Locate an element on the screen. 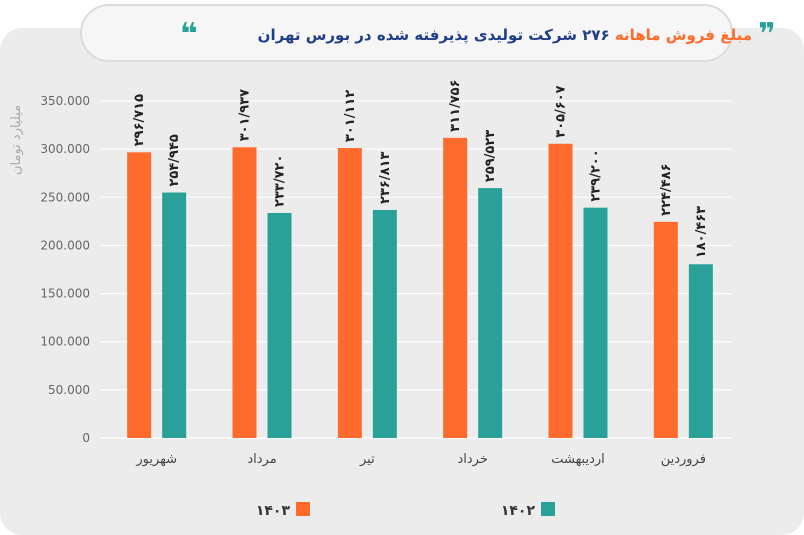 This screenshot has width=804, height=535. data-label: ۳۰۱/۱۱۲ is located at coordinates (350, 116).